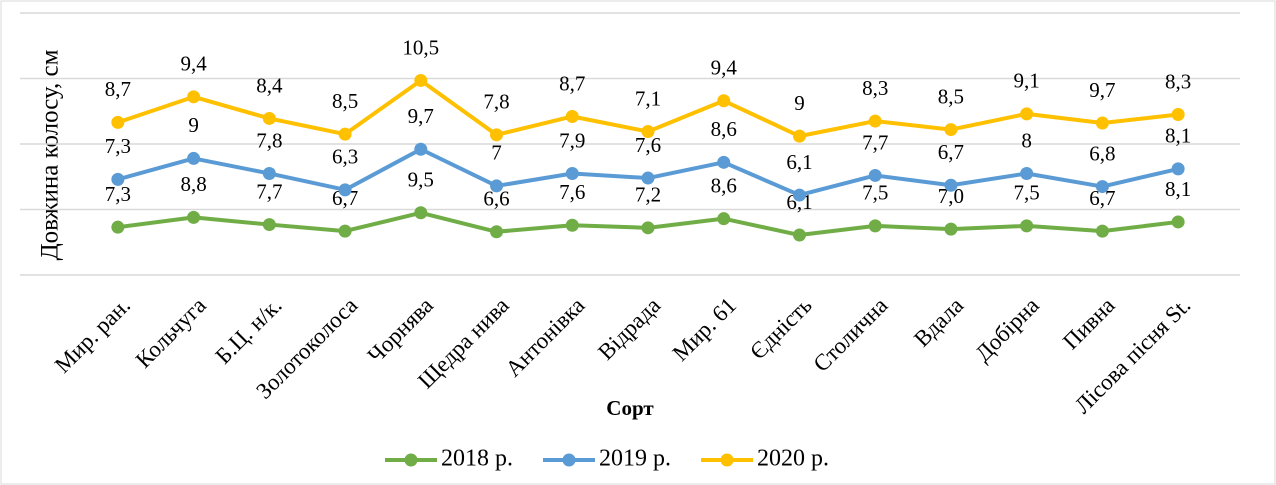 The width and height of the screenshot is (1276, 485). What do you see at coordinates (629, 329) in the screenshot?
I see `x-tick-label: Відрада` at bounding box center [629, 329].